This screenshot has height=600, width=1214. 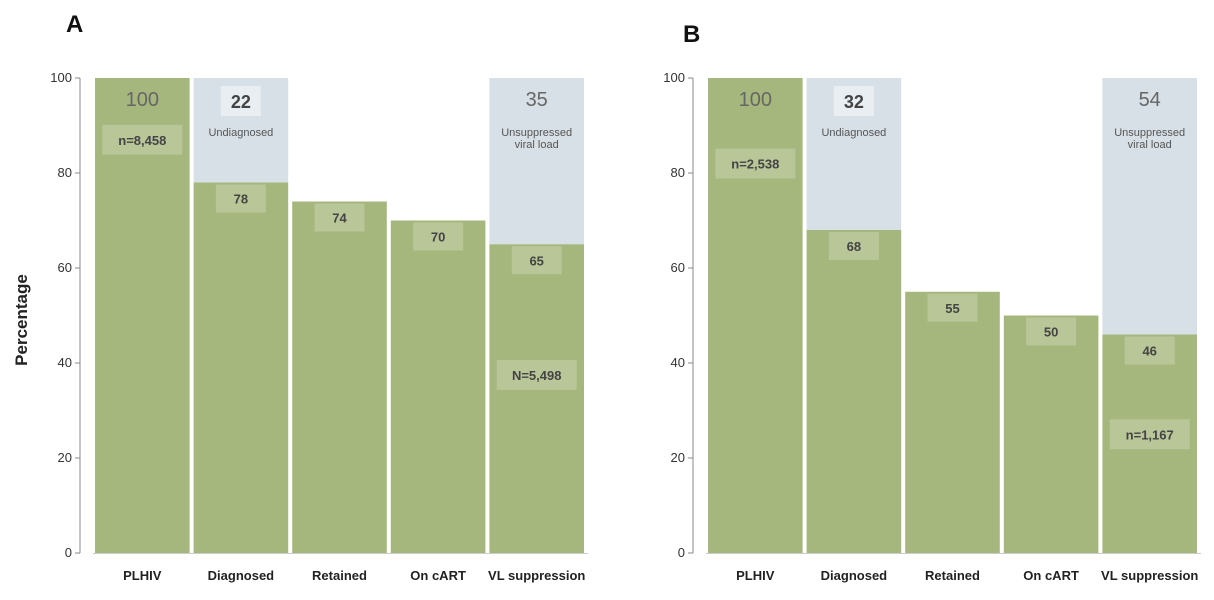 What do you see at coordinates (691, 34) in the screenshot?
I see `panel-letter: B` at bounding box center [691, 34].